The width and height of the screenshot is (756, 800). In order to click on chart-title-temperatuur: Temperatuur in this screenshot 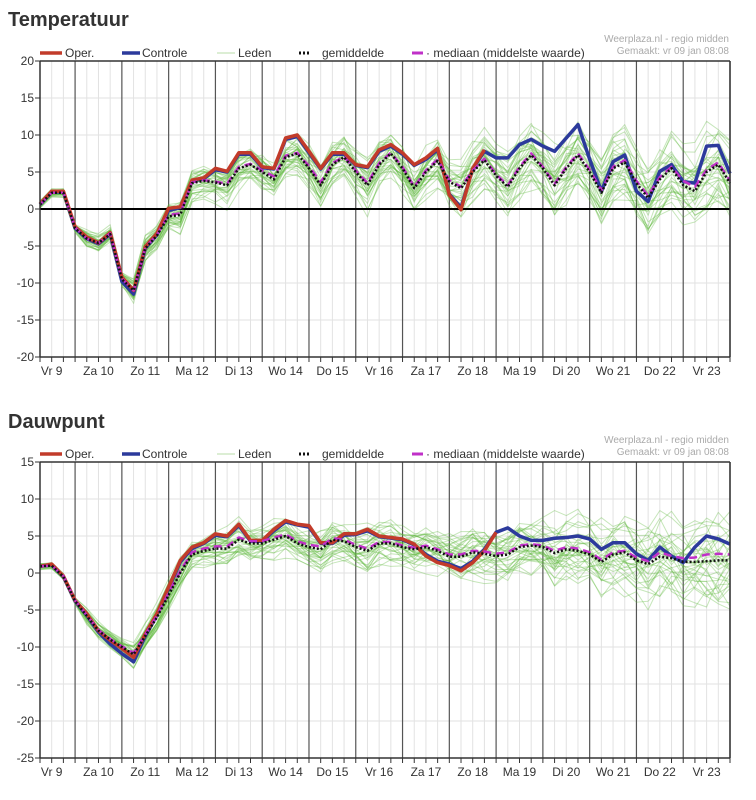, I will do `click(68, 20)`.